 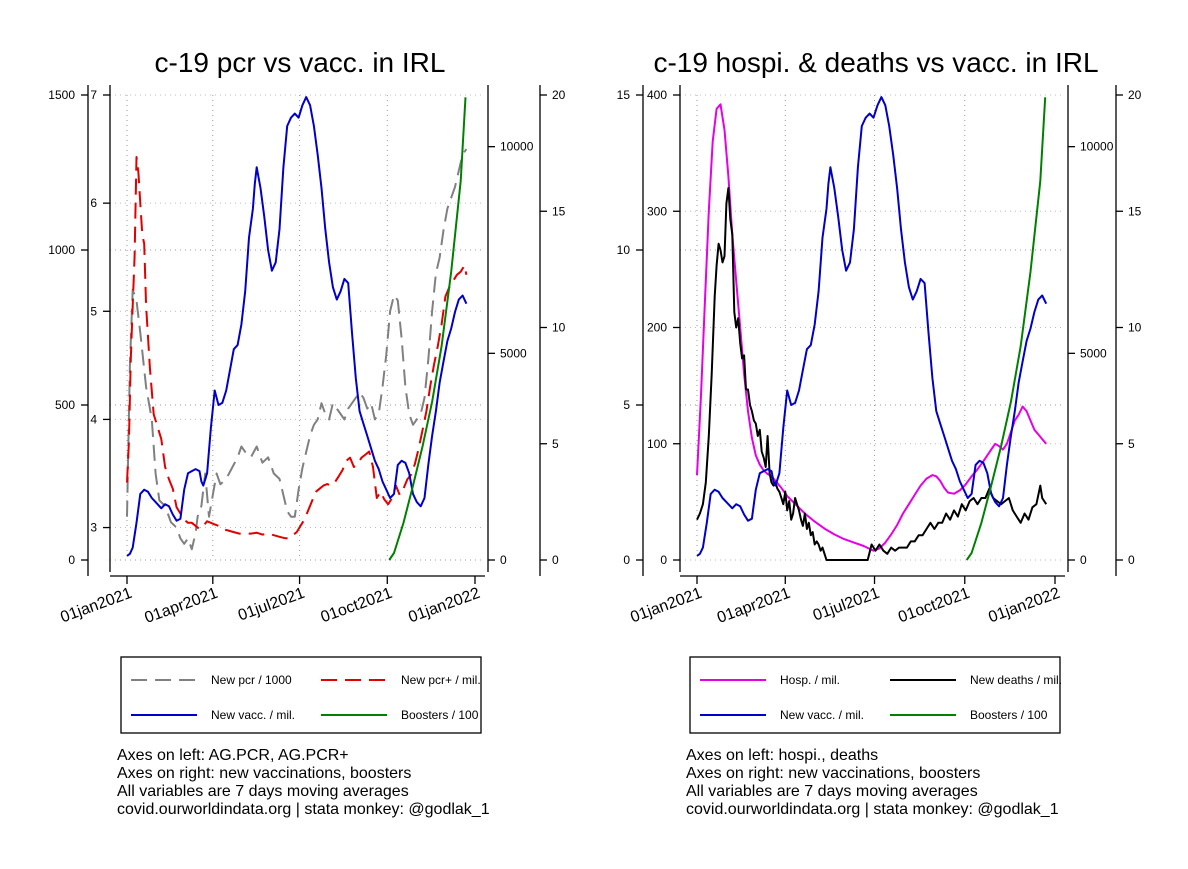 I want to click on footnote-line: Axes on left: AG.PCR, AG.PCR+, so click(x=233, y=755).